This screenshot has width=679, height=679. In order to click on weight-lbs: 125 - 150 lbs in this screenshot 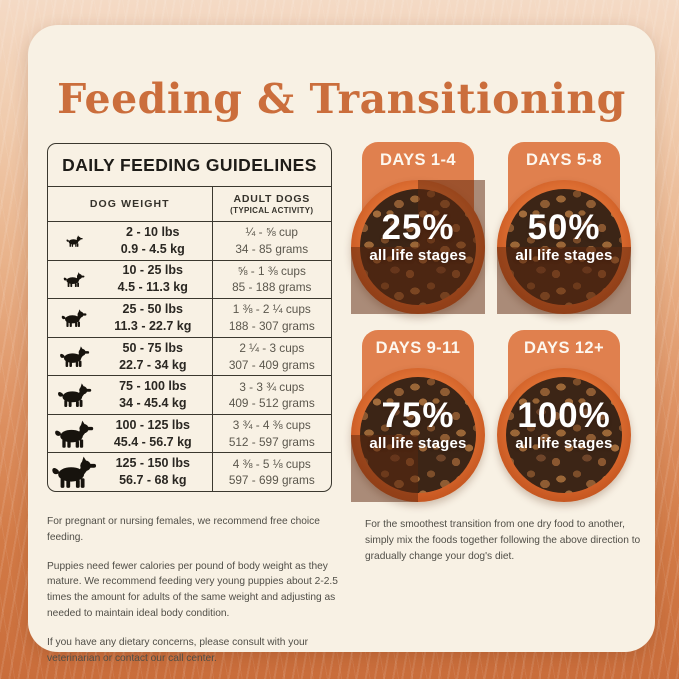, I will do `click(152, 463)`.